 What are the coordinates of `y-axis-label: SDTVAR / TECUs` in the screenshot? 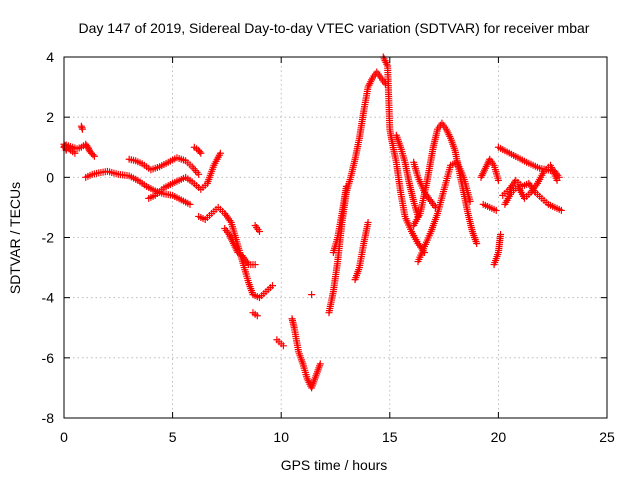 It's located at (15, 238).